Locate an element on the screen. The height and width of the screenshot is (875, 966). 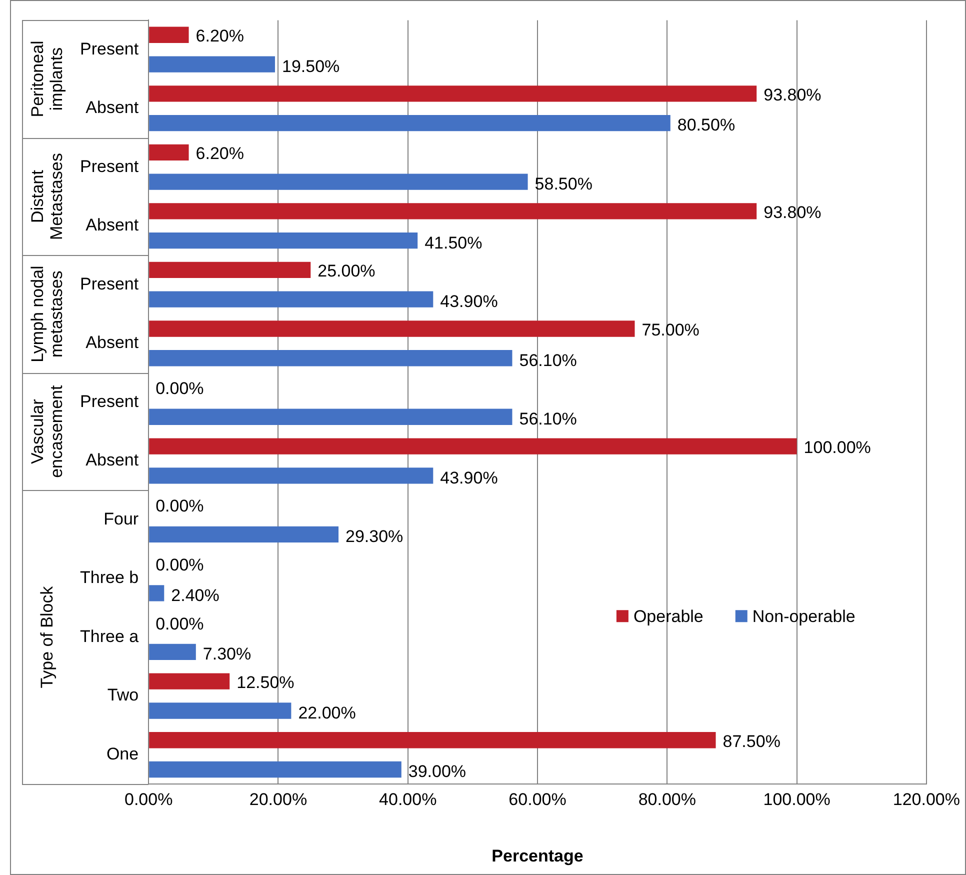
x-tick-label: 100.00% is located at coordinates (796, 800).